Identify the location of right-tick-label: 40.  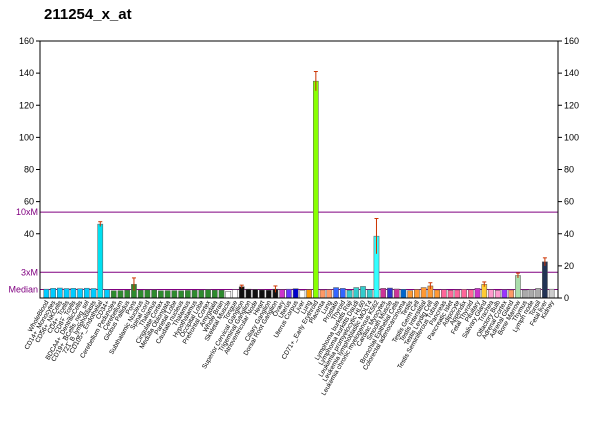
(569, 234).